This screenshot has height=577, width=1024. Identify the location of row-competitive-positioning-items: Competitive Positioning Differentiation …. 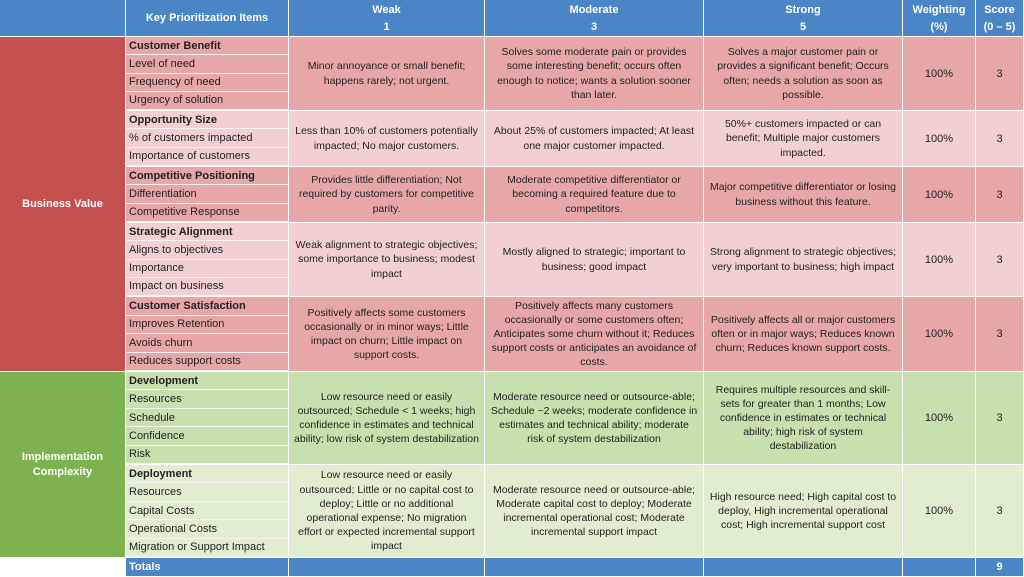
(207, 195).